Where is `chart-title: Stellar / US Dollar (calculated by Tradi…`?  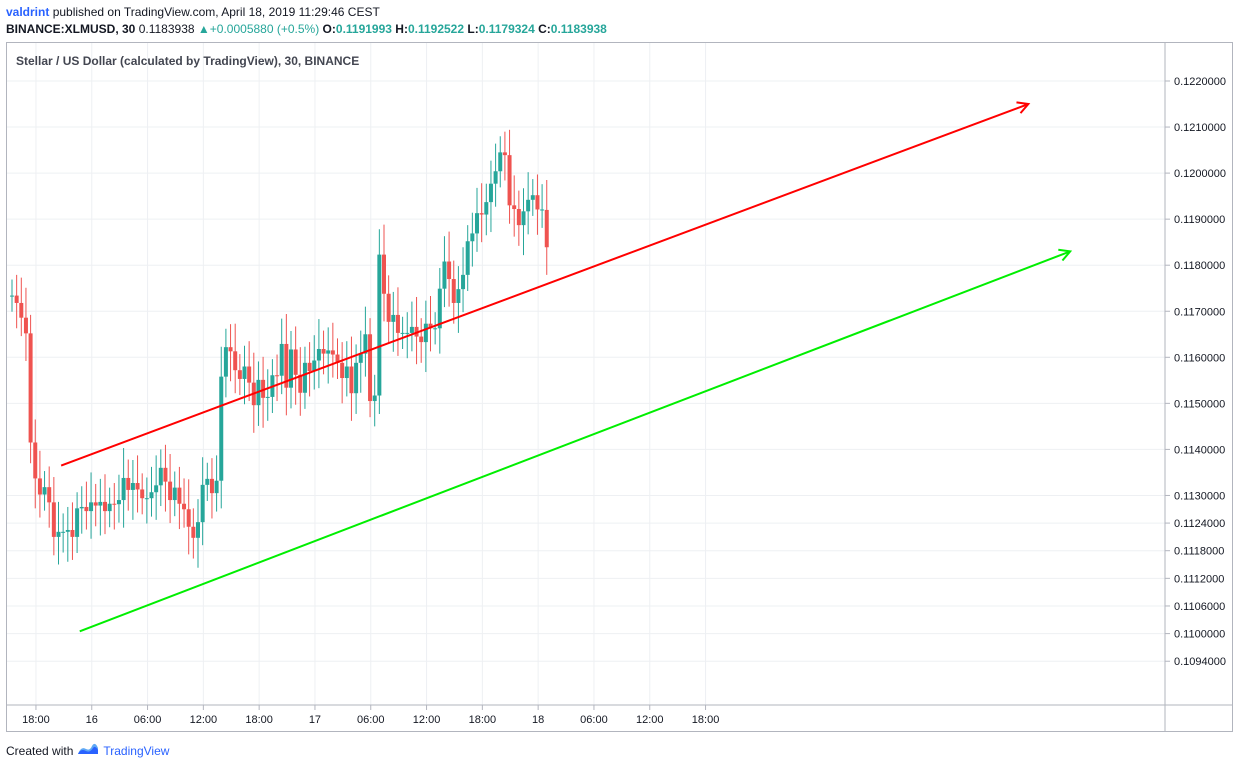
chart-title: Stellar / US Dollar (calculated by Tradi… is located at coordinates (187, 61).